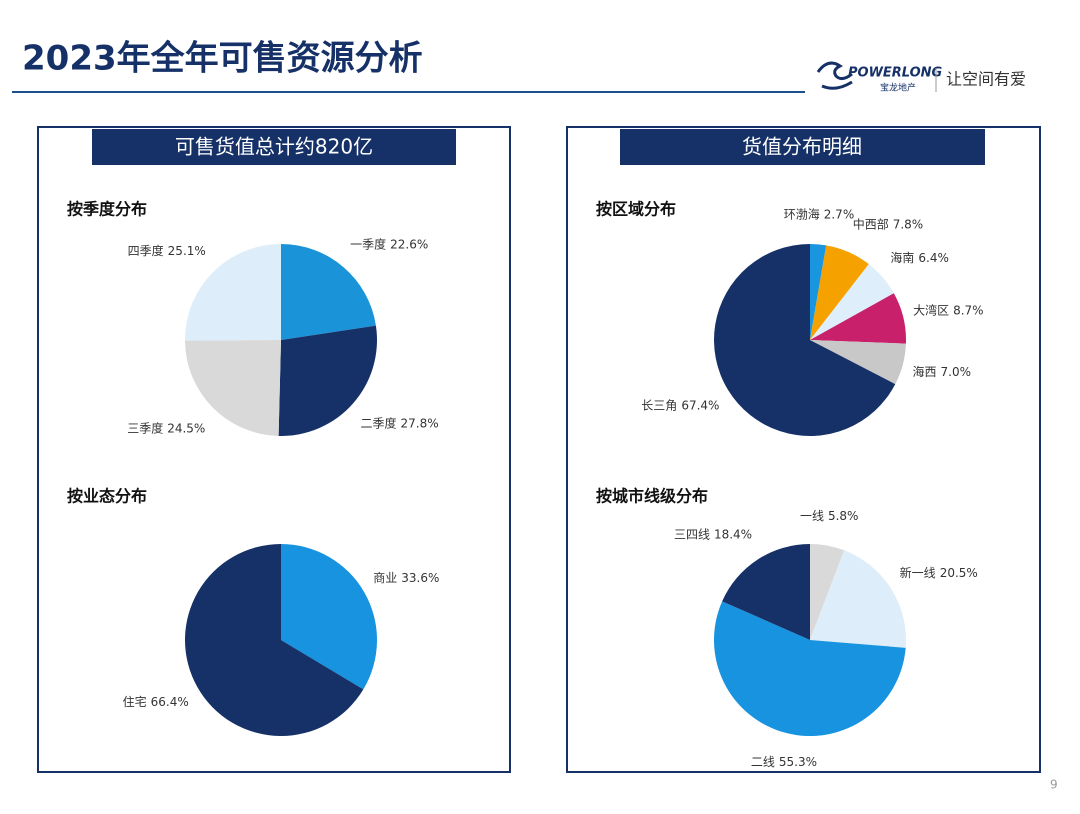  I want to click on logo-mark, so click(834, 75).